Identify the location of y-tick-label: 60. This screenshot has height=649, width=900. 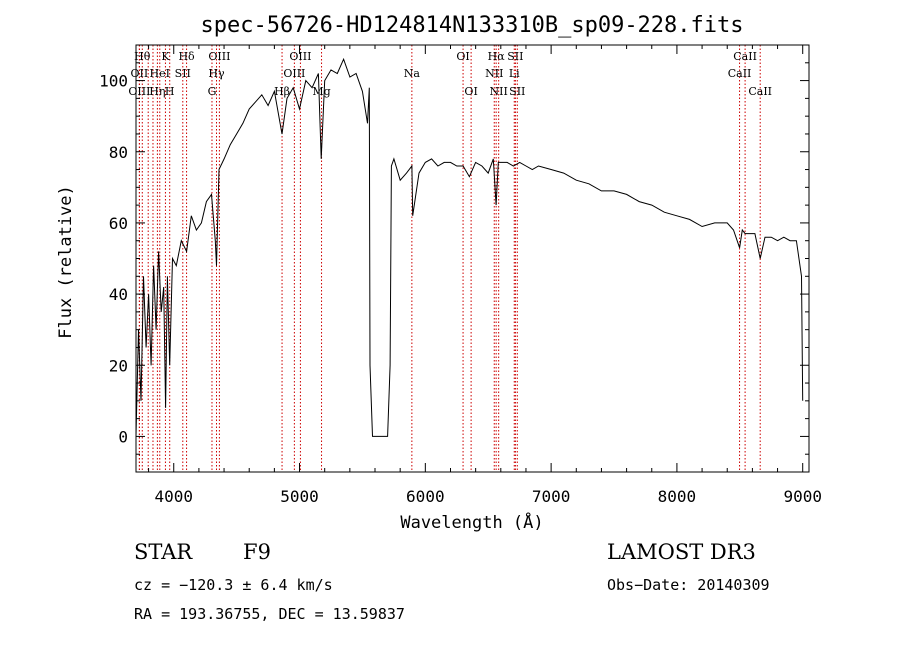
(118, 223).